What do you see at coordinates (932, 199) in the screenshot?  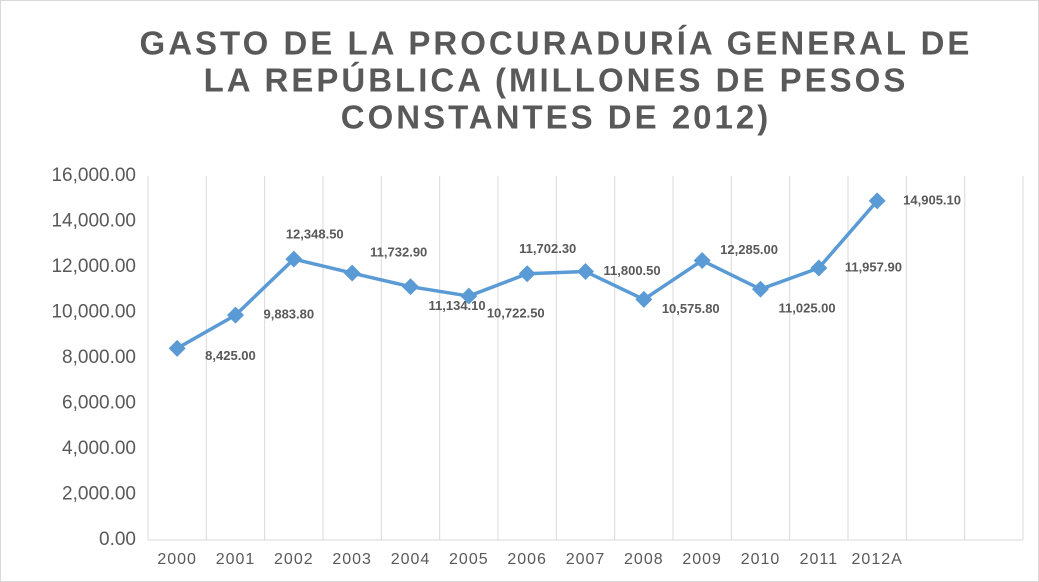 I see `data-label: 14,905.10` at bounding box center [932, 199].